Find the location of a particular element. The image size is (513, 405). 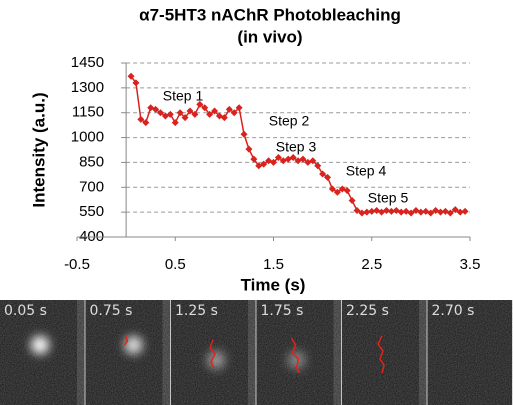

y-tick-label: 1450 is located at coordinates (87, 62).